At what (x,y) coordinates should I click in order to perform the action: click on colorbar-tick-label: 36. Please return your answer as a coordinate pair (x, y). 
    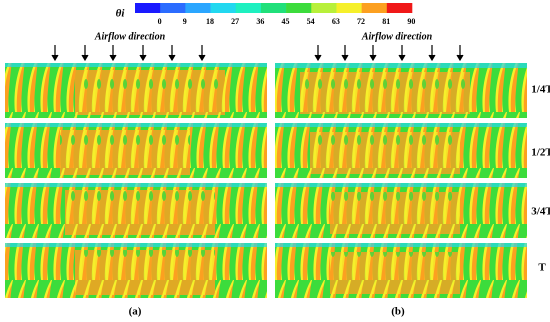
    Looking at the image, I should click on (260, 21).